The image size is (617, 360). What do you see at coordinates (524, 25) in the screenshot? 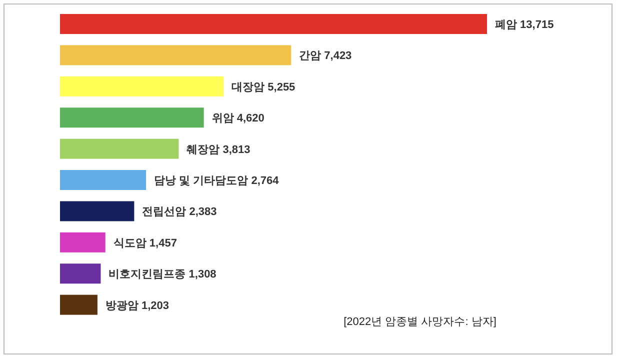
I see `data-label: 폐암 13,715` at bounding box center [524, 25].